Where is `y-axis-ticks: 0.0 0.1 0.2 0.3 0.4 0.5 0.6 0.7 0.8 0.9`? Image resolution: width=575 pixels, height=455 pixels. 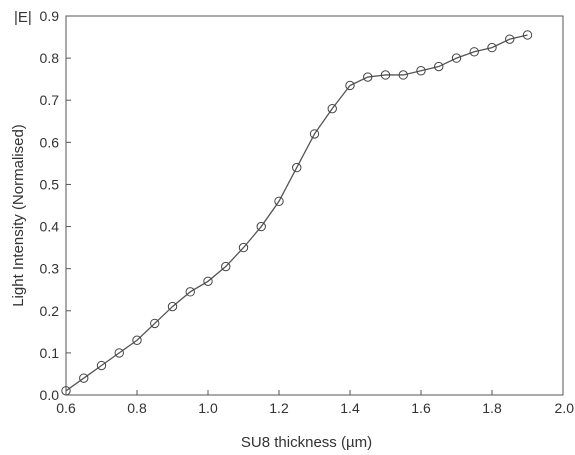
y-axis-ticks: 0.0 0.1 0.2 0.3 0.4 0.5 0.6 0.7 0.8 0.9 is located at coordinates (55, 205).